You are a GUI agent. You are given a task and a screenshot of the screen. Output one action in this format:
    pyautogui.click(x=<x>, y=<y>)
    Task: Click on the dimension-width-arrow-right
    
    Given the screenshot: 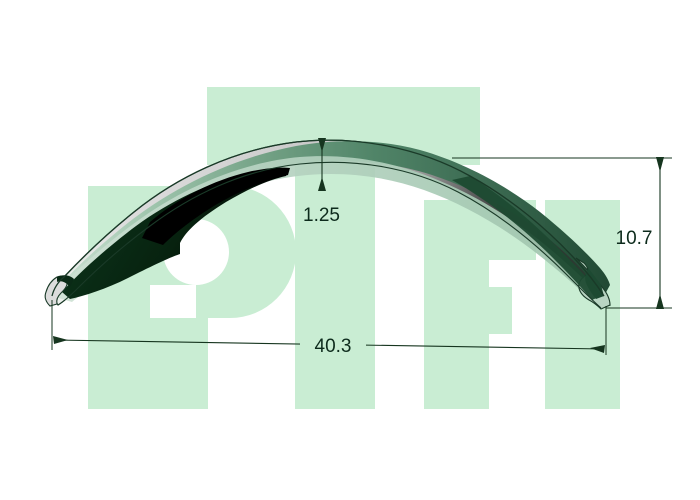 What is the action you would take?
    pyautogui.click(x=597, y=349)
    